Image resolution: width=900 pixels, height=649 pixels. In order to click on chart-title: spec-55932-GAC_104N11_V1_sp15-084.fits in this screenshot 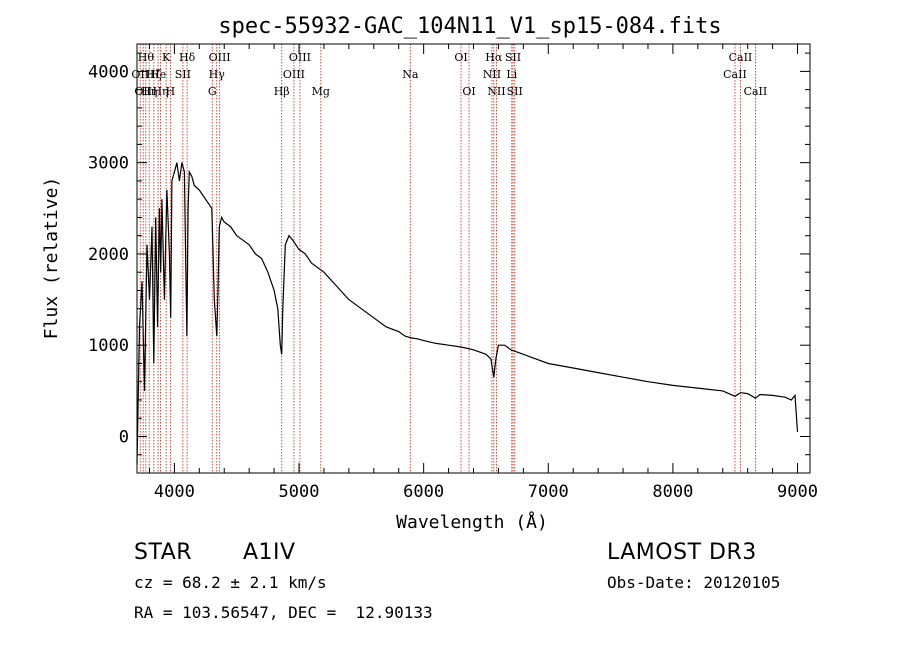, I will do `click(469, 26)`.